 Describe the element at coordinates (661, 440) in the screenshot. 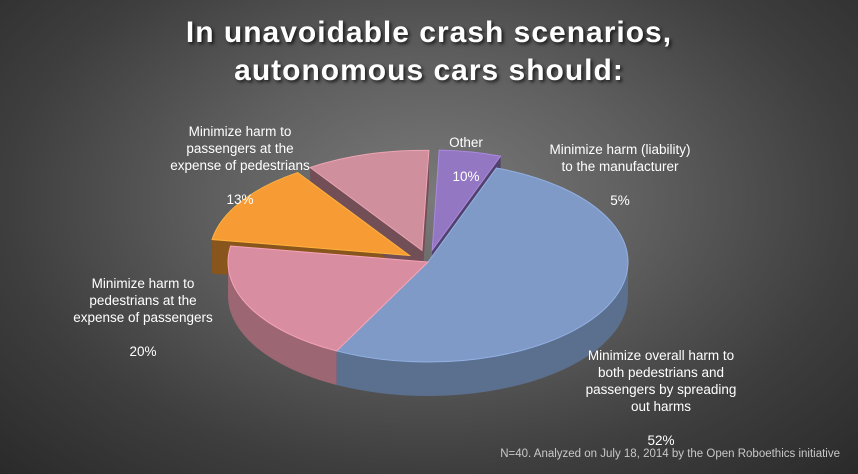

I see `slice-value-label: 52%` at that location.